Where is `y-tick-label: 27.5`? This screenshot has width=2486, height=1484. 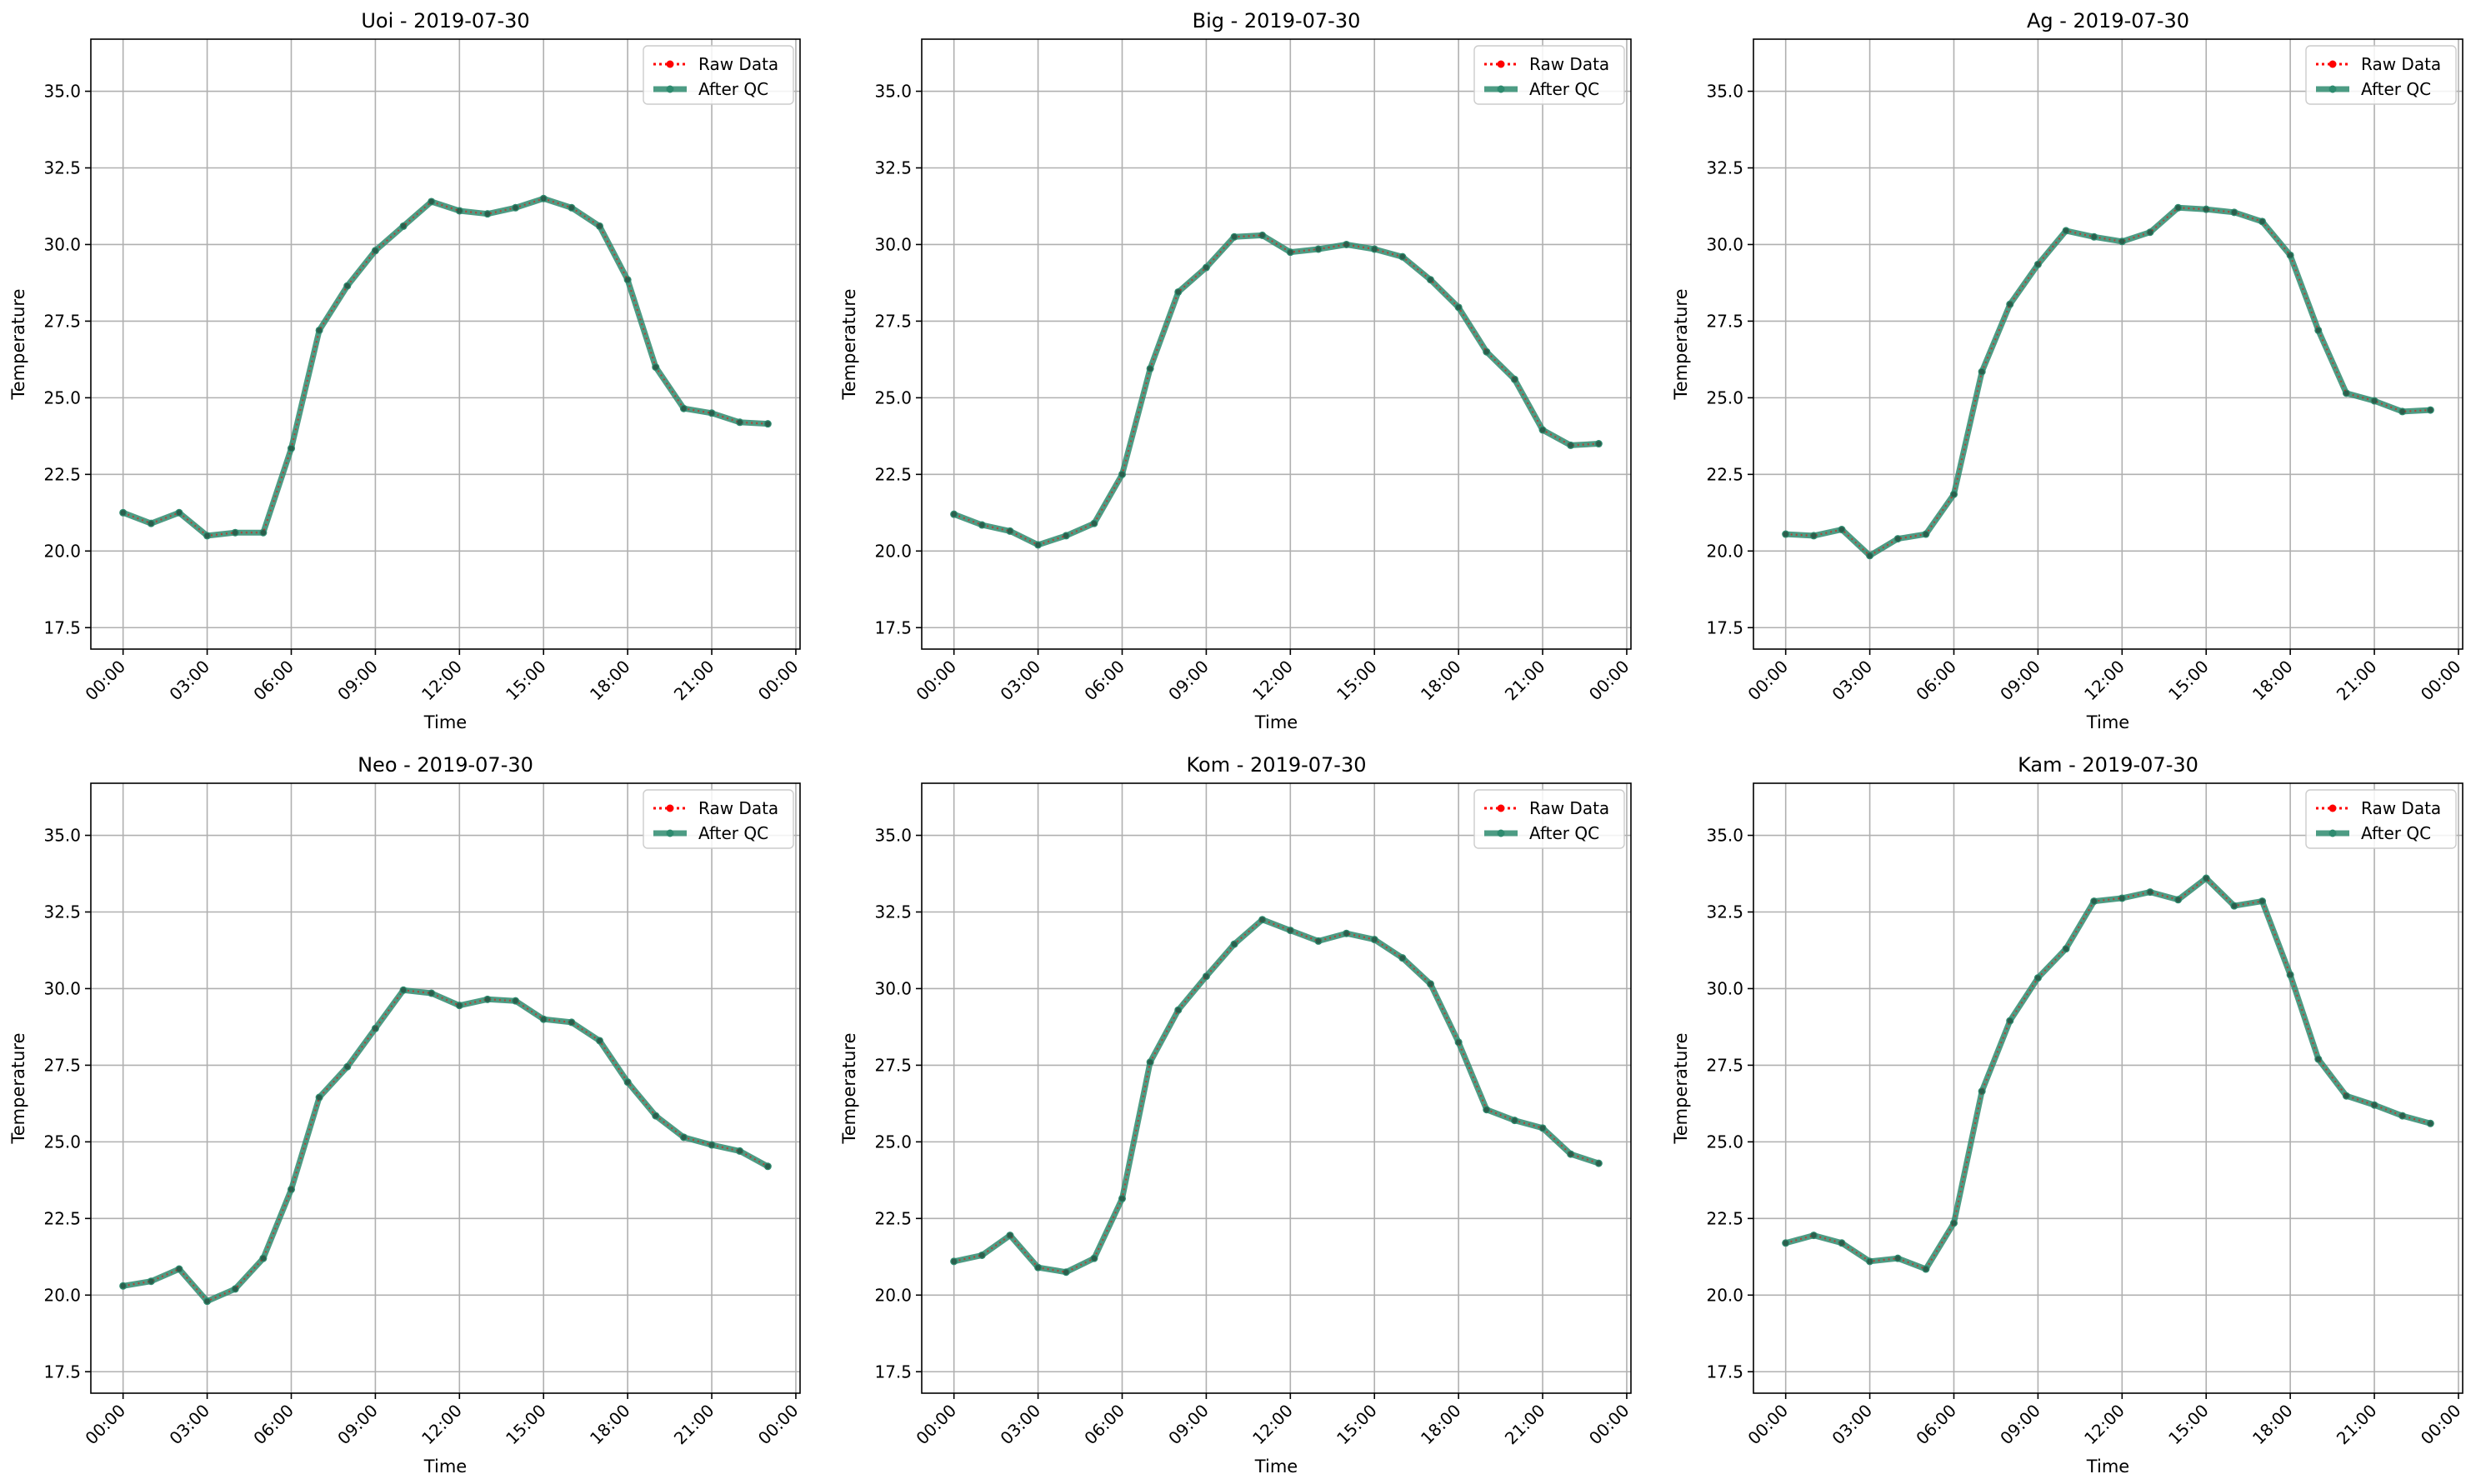 y-tick-label: 27.5 is located at coordinates (1725, 1065).